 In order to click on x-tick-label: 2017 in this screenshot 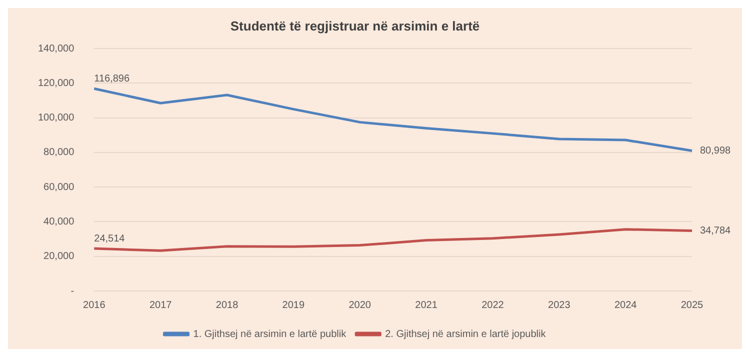, I will do `click(160, 305)`.